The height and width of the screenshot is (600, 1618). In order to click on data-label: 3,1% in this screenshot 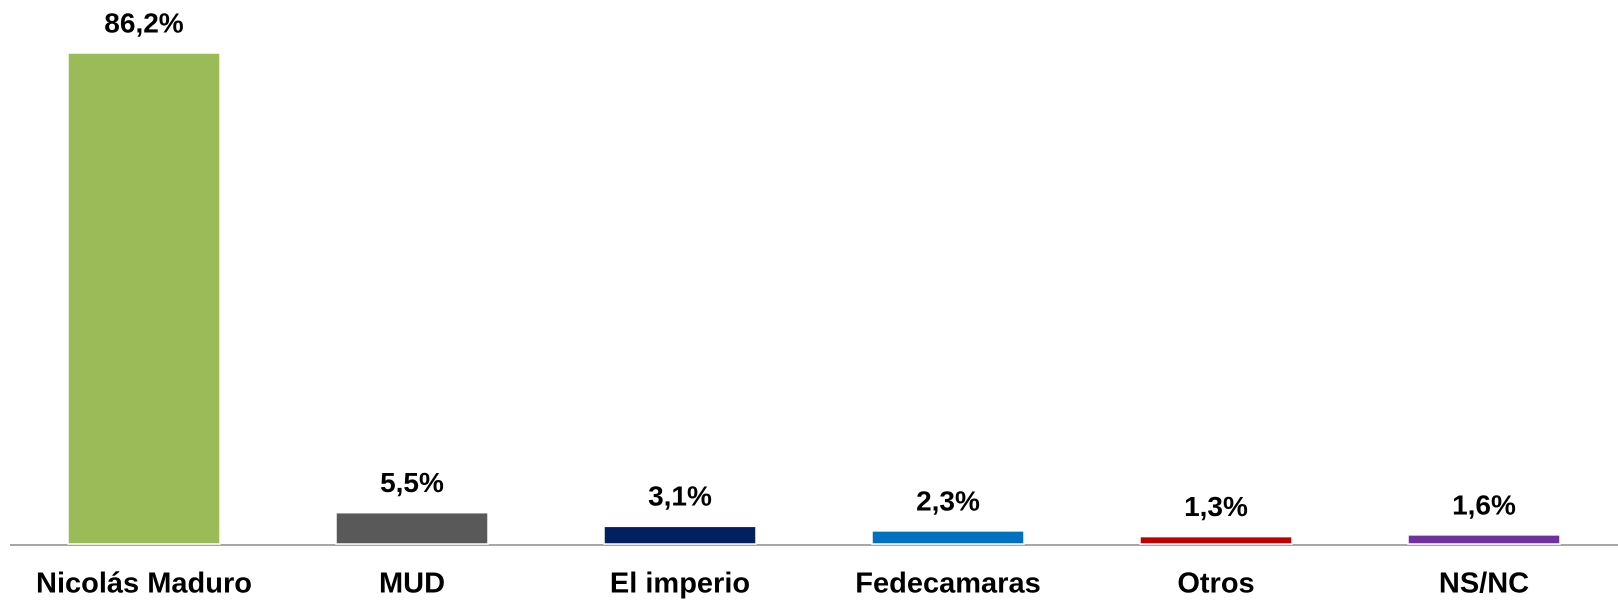, I will do `click(680, 496)`.